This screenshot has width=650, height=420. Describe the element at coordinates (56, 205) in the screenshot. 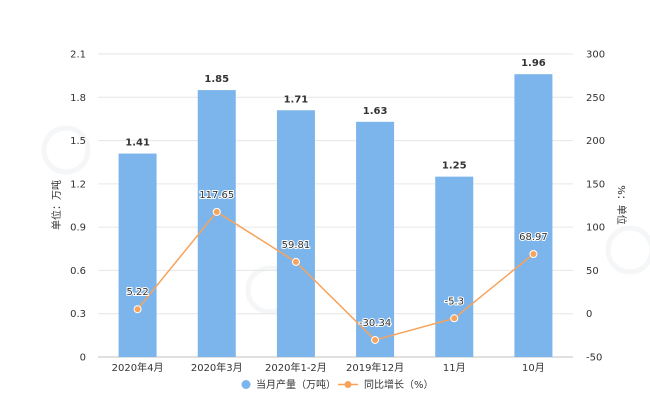

I see `y-axis-title-left: 单位：万吨` at that location.